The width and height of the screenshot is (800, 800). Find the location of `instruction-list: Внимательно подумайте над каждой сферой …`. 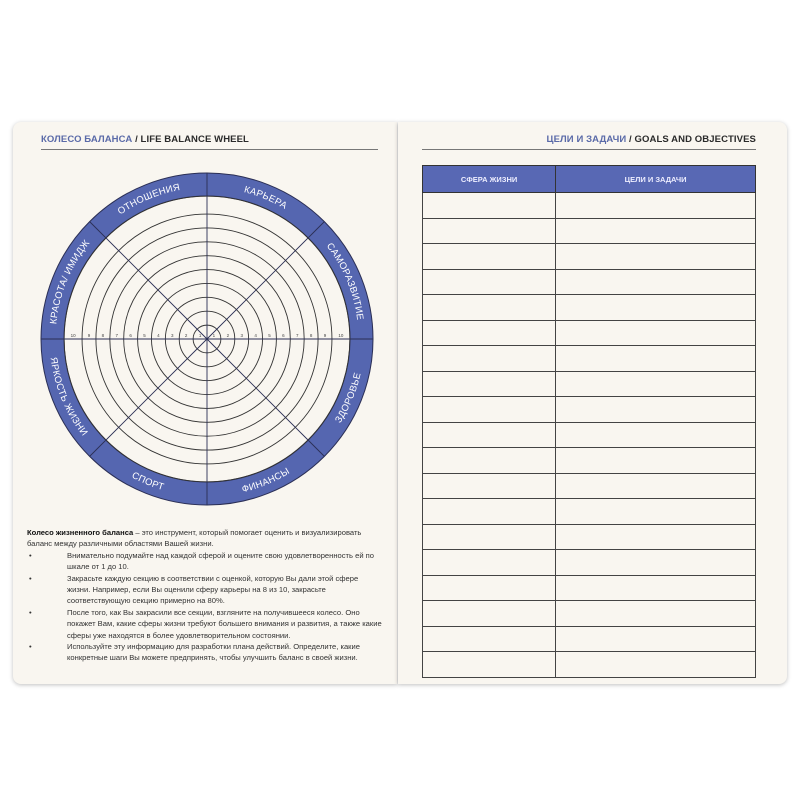

instruction-list: Внимательно подумайте над каждой сферой … is located at coordinates (204, 607).